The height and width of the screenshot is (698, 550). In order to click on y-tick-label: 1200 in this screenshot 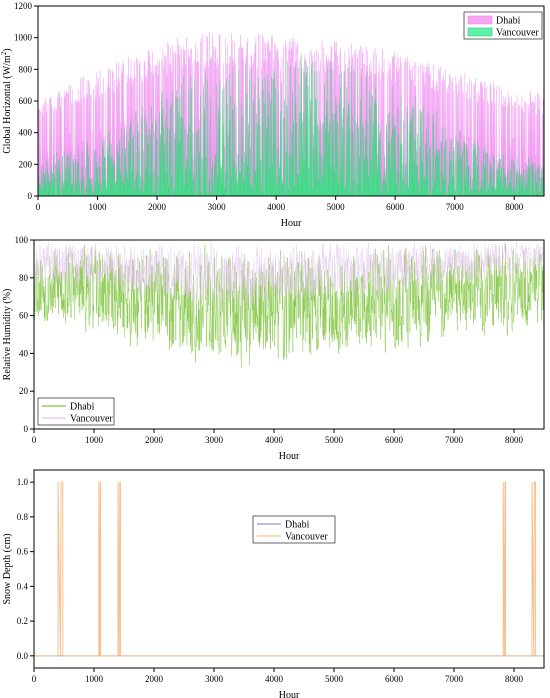, I will do `click(23, 6)`.